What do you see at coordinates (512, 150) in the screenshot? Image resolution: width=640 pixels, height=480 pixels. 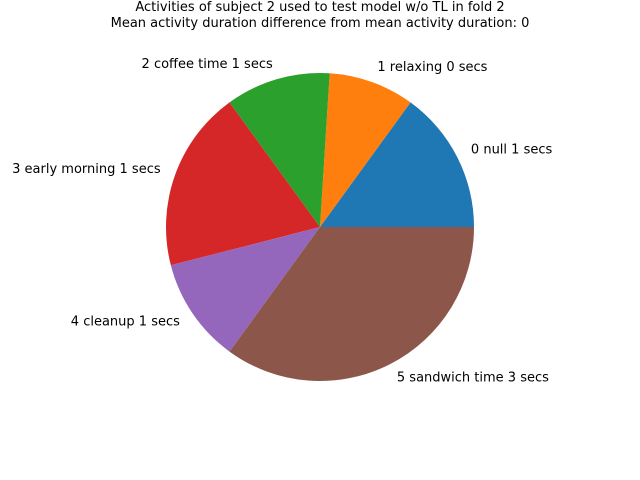 I see `slice-label: 0 null 1 secs` at bounding box center [512, 150].